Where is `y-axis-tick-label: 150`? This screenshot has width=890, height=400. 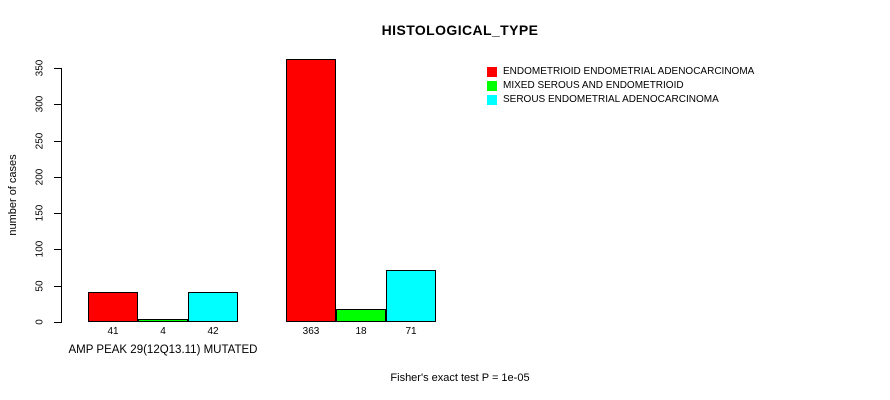 y-axis-tick-label: 150 is located at coordinates (40, 213).